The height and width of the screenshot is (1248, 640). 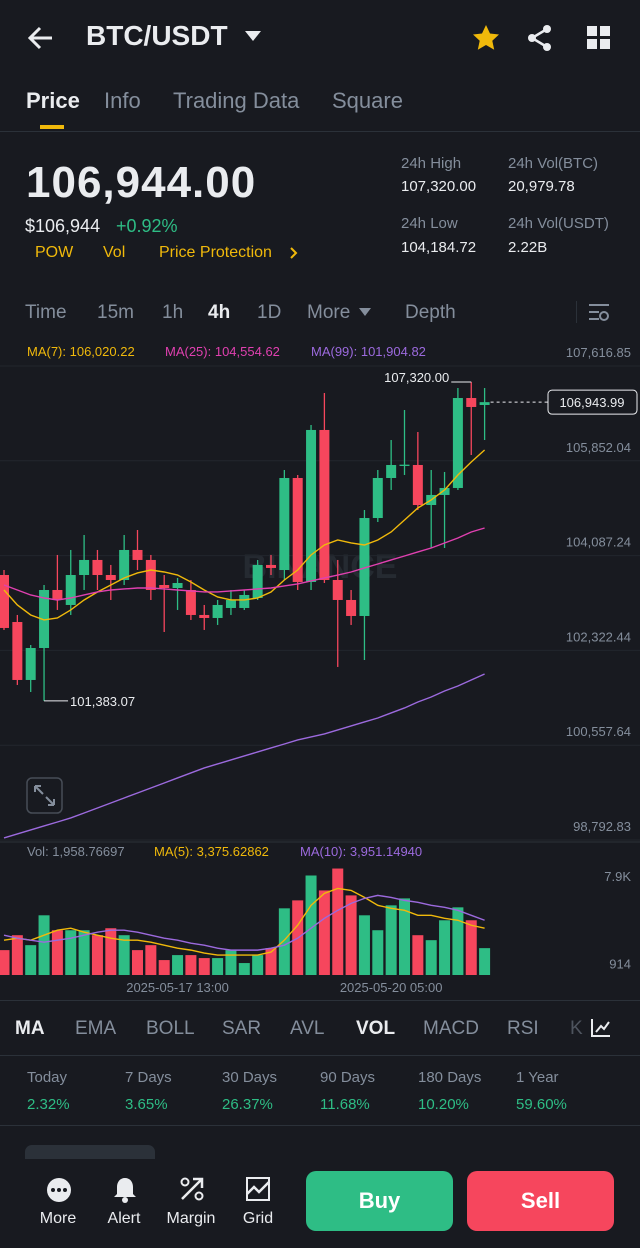 I want to click on more-icon, so click(x=59, y=1190).